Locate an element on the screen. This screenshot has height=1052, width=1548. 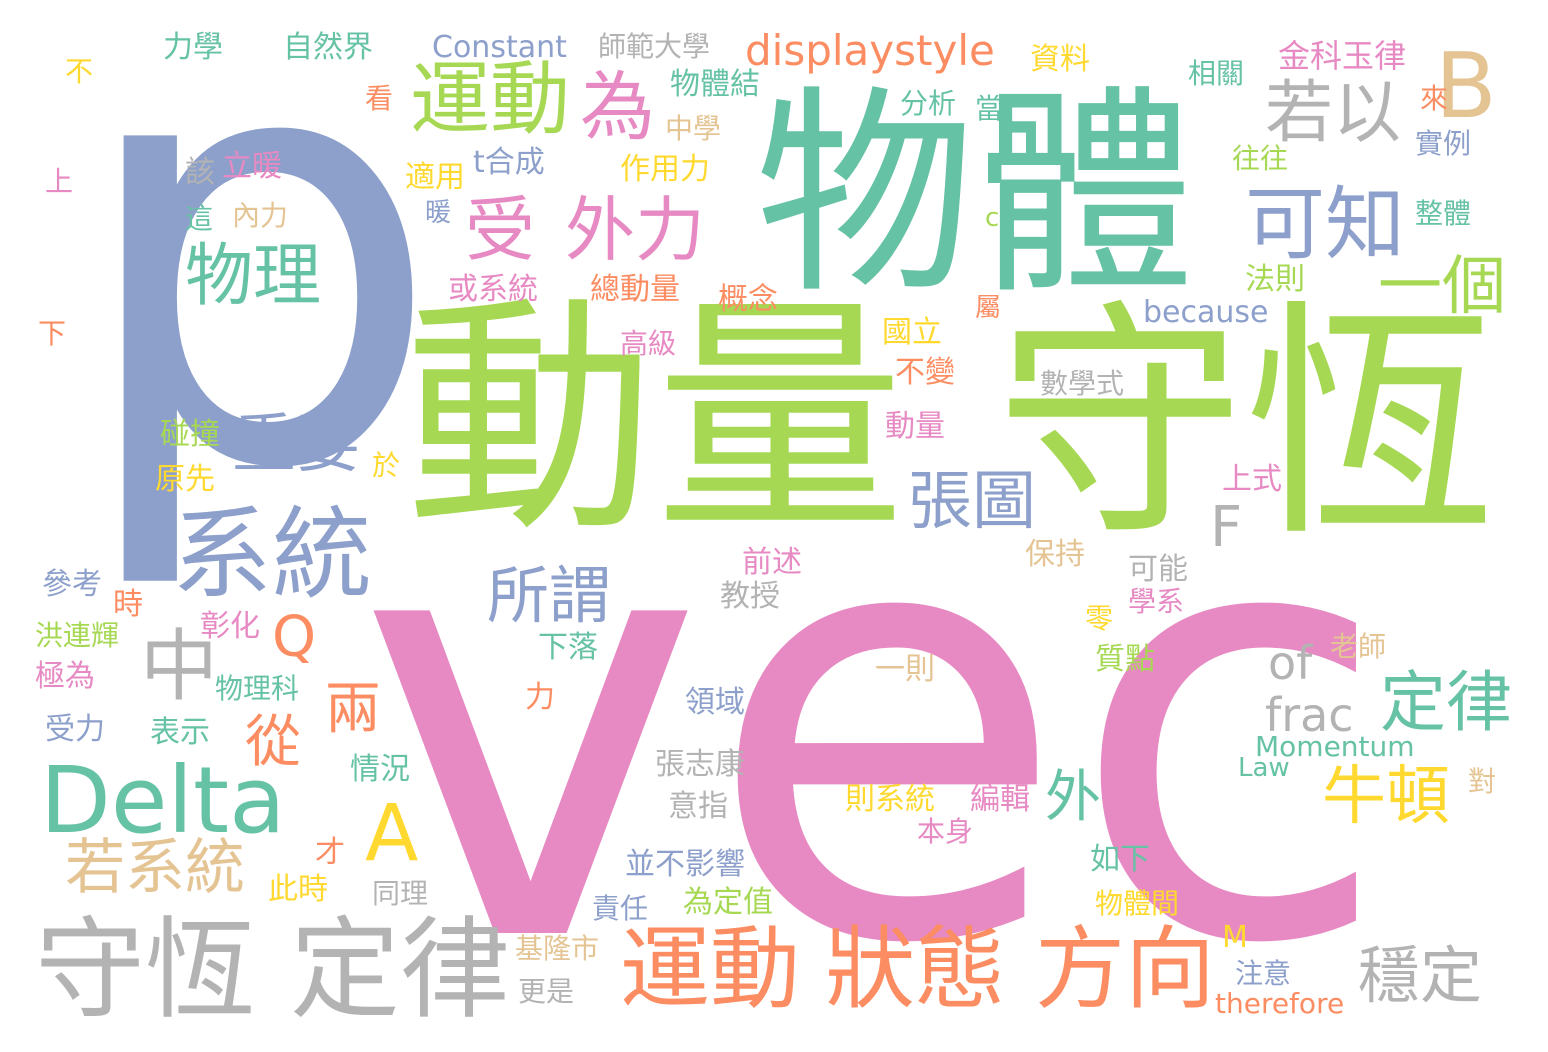
word-ruoxitong: 若系統 is located at coordinates (155, 868).